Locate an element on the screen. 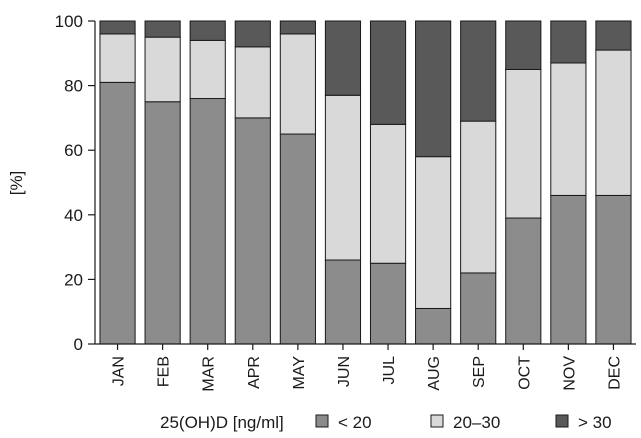 The height and width of the screenshot is (438, 641). x-tick-label: AUG is located at coordinates (434, 373).